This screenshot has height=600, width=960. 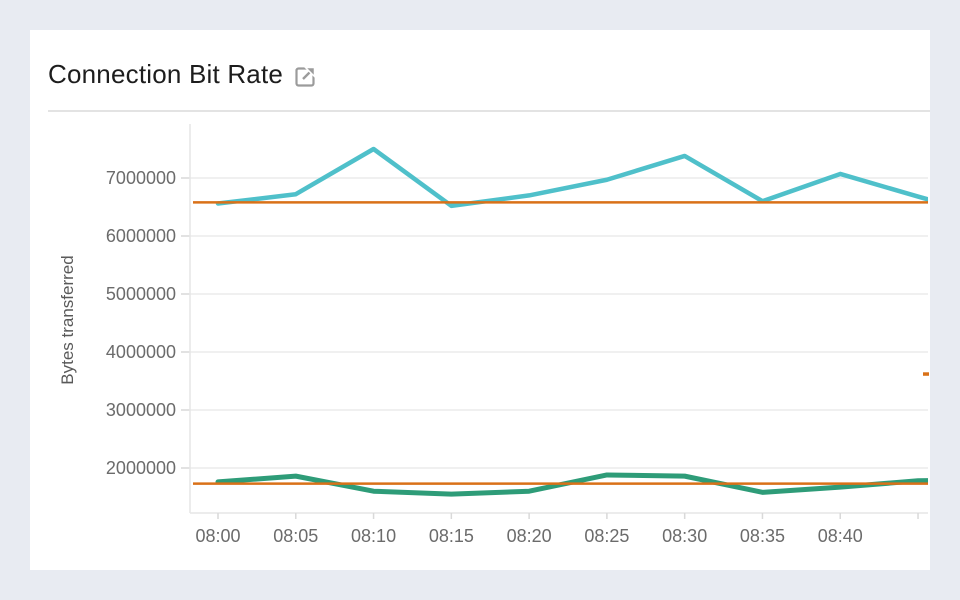 What do you see at coordinates (217, 536) in the screenshot?
I see `x-tick-label: 08:00` at bounding box center [217, 536].